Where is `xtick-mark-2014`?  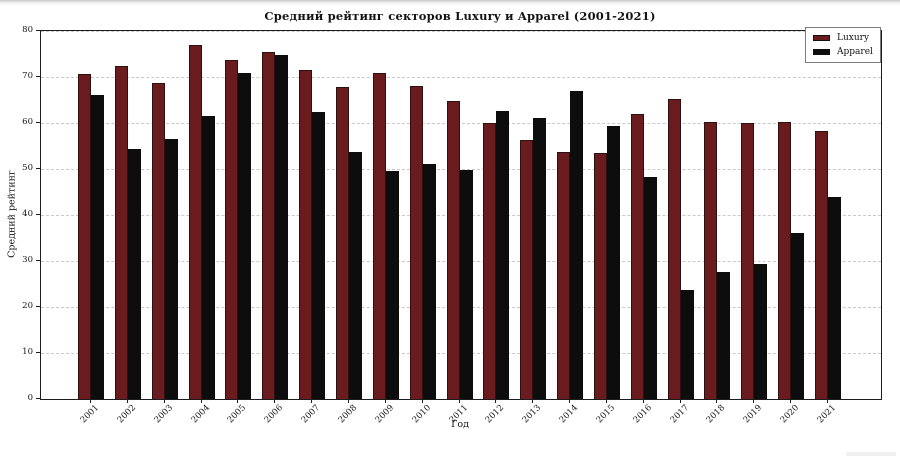
xtick-mark-2014 is located at coordinates (570, 401).